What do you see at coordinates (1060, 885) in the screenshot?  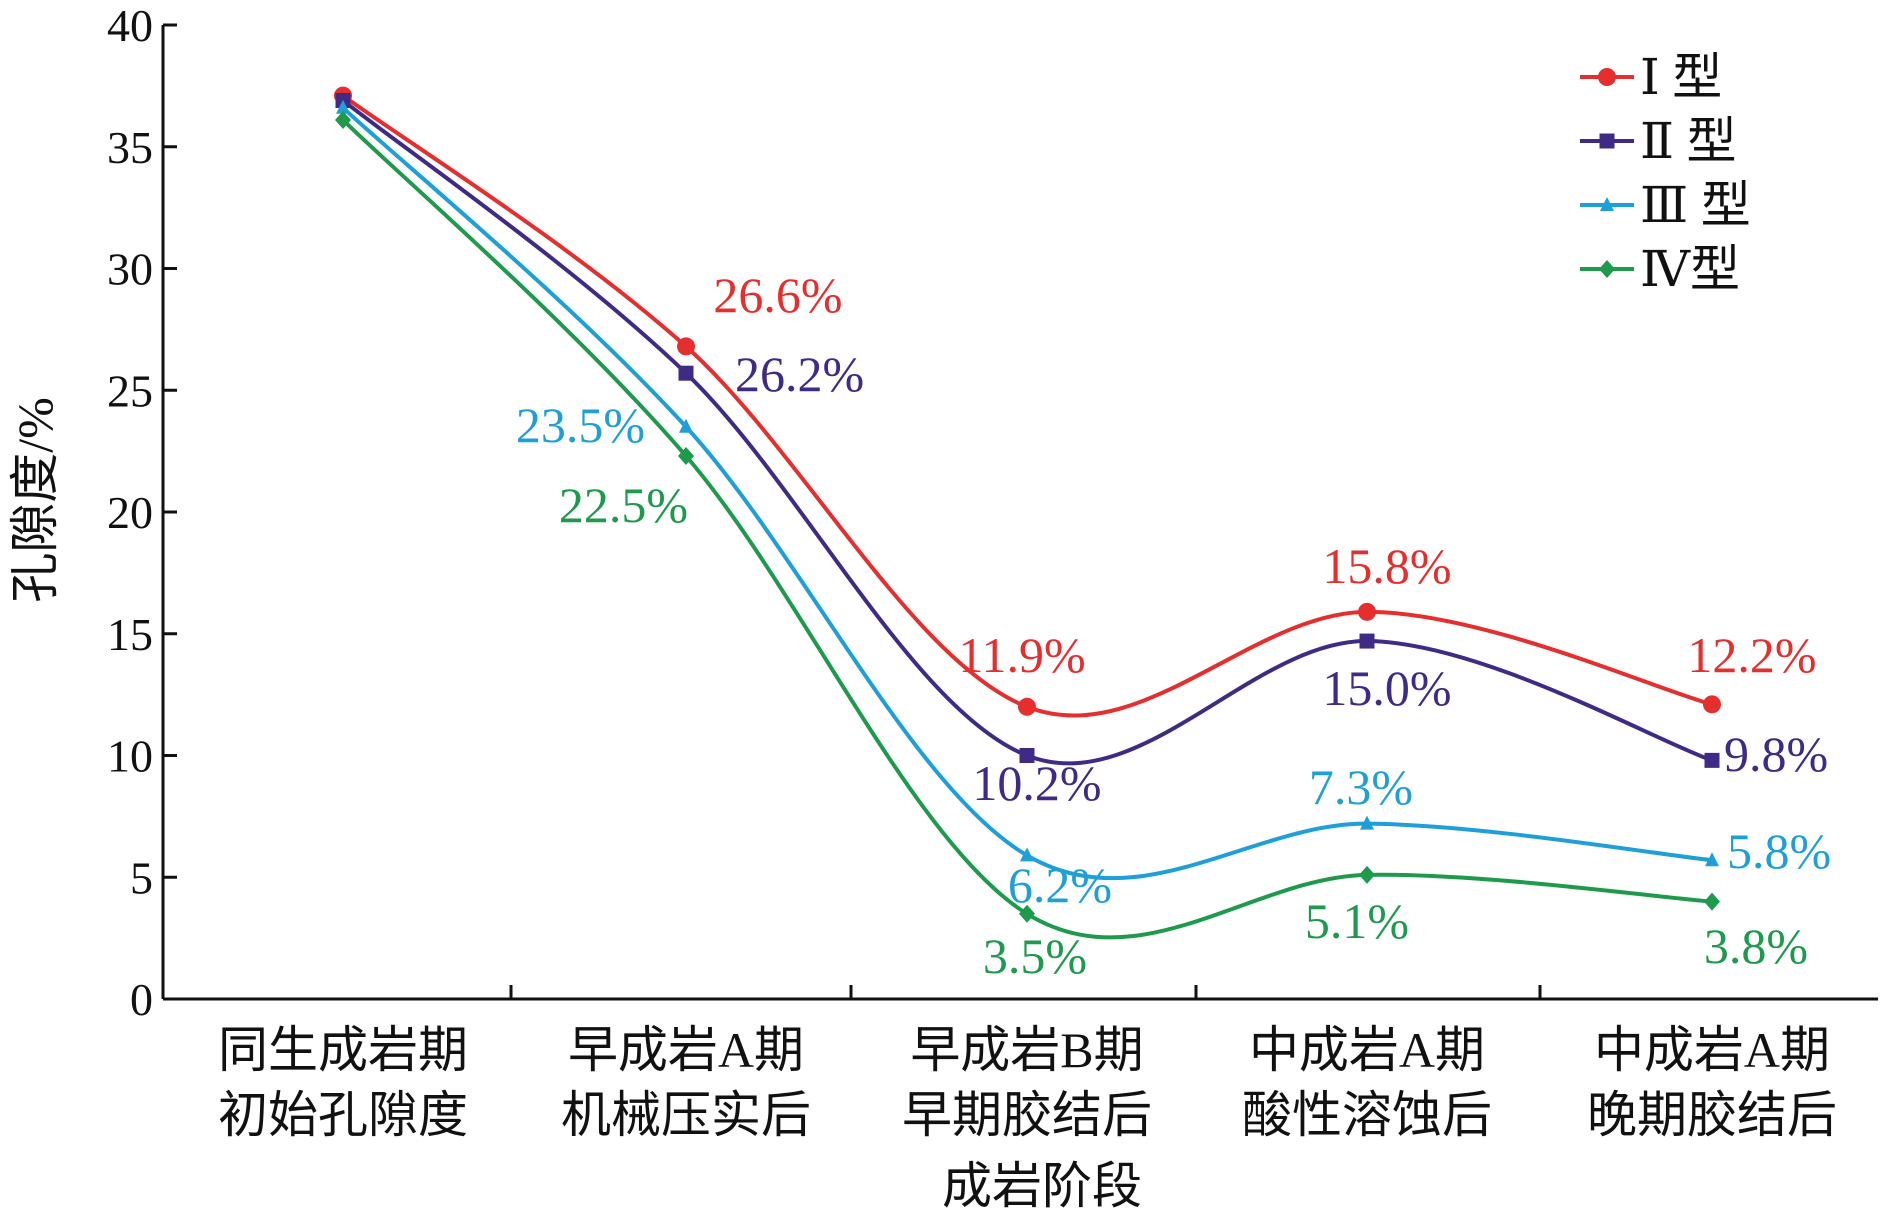 I see `data-label: 6.2%` at bounding box center [1060, 885].